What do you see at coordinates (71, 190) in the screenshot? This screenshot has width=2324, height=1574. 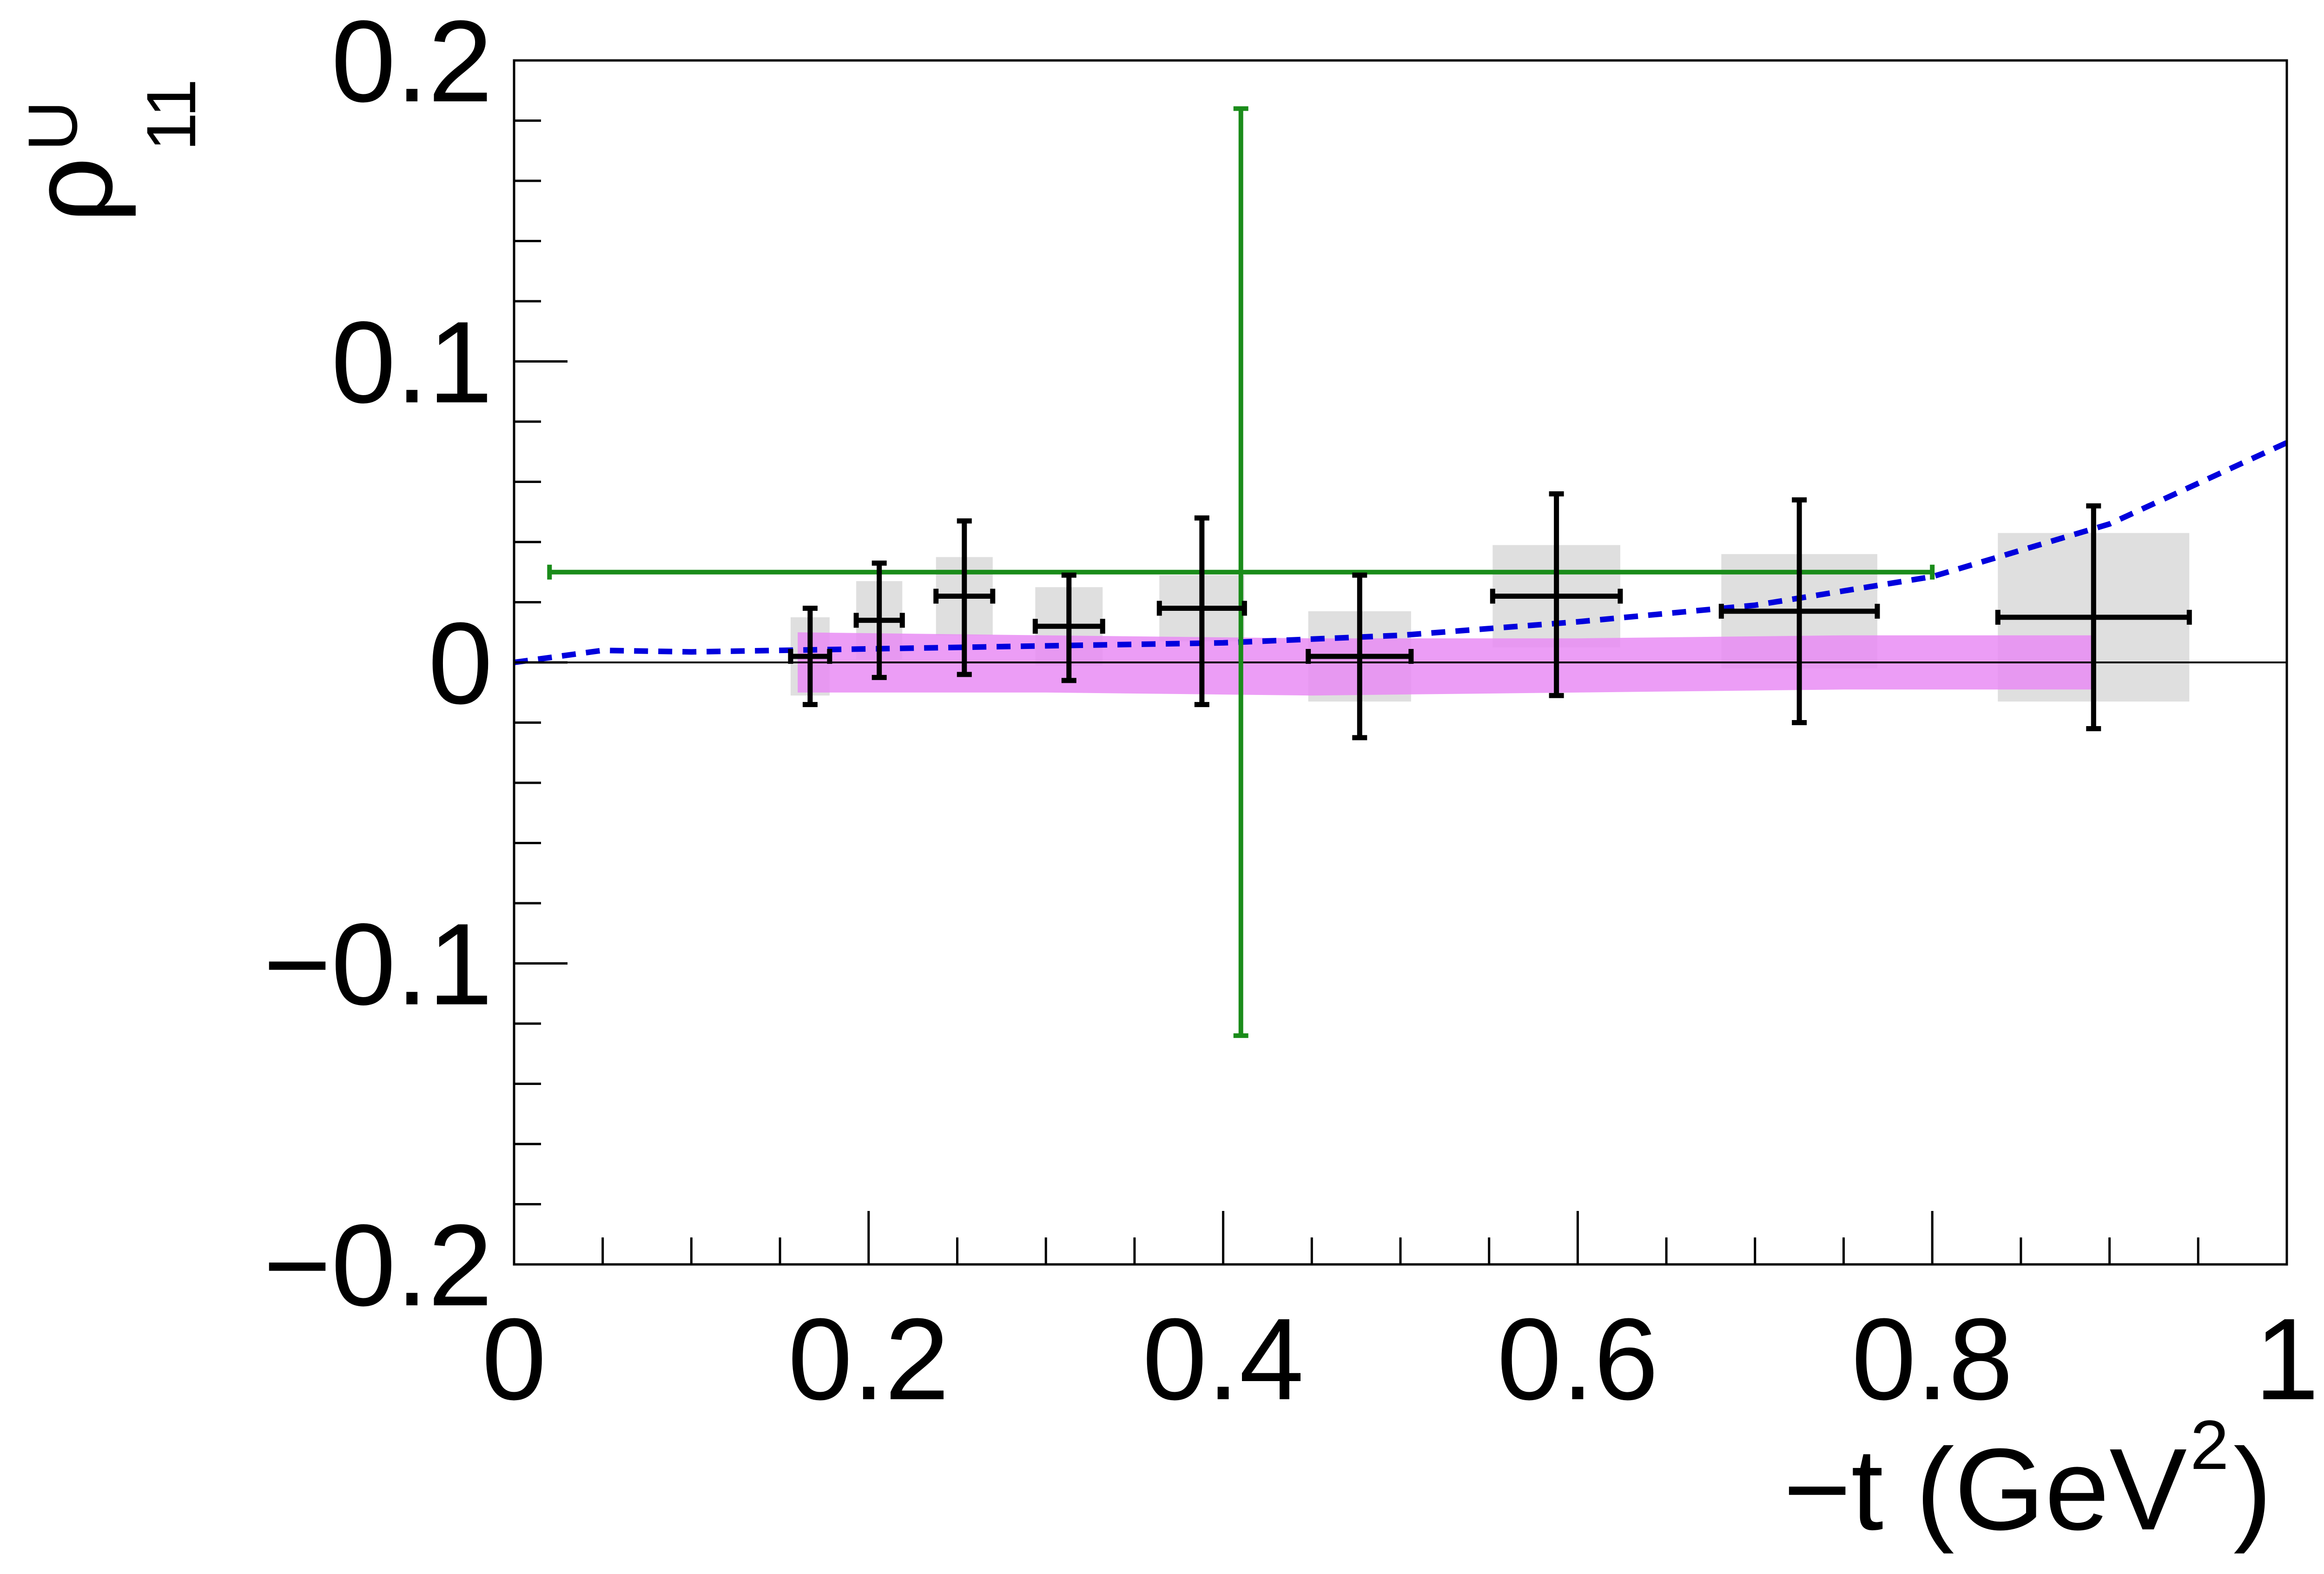 I see `y-axis-title: ρ` at bounding box center [71, 190].